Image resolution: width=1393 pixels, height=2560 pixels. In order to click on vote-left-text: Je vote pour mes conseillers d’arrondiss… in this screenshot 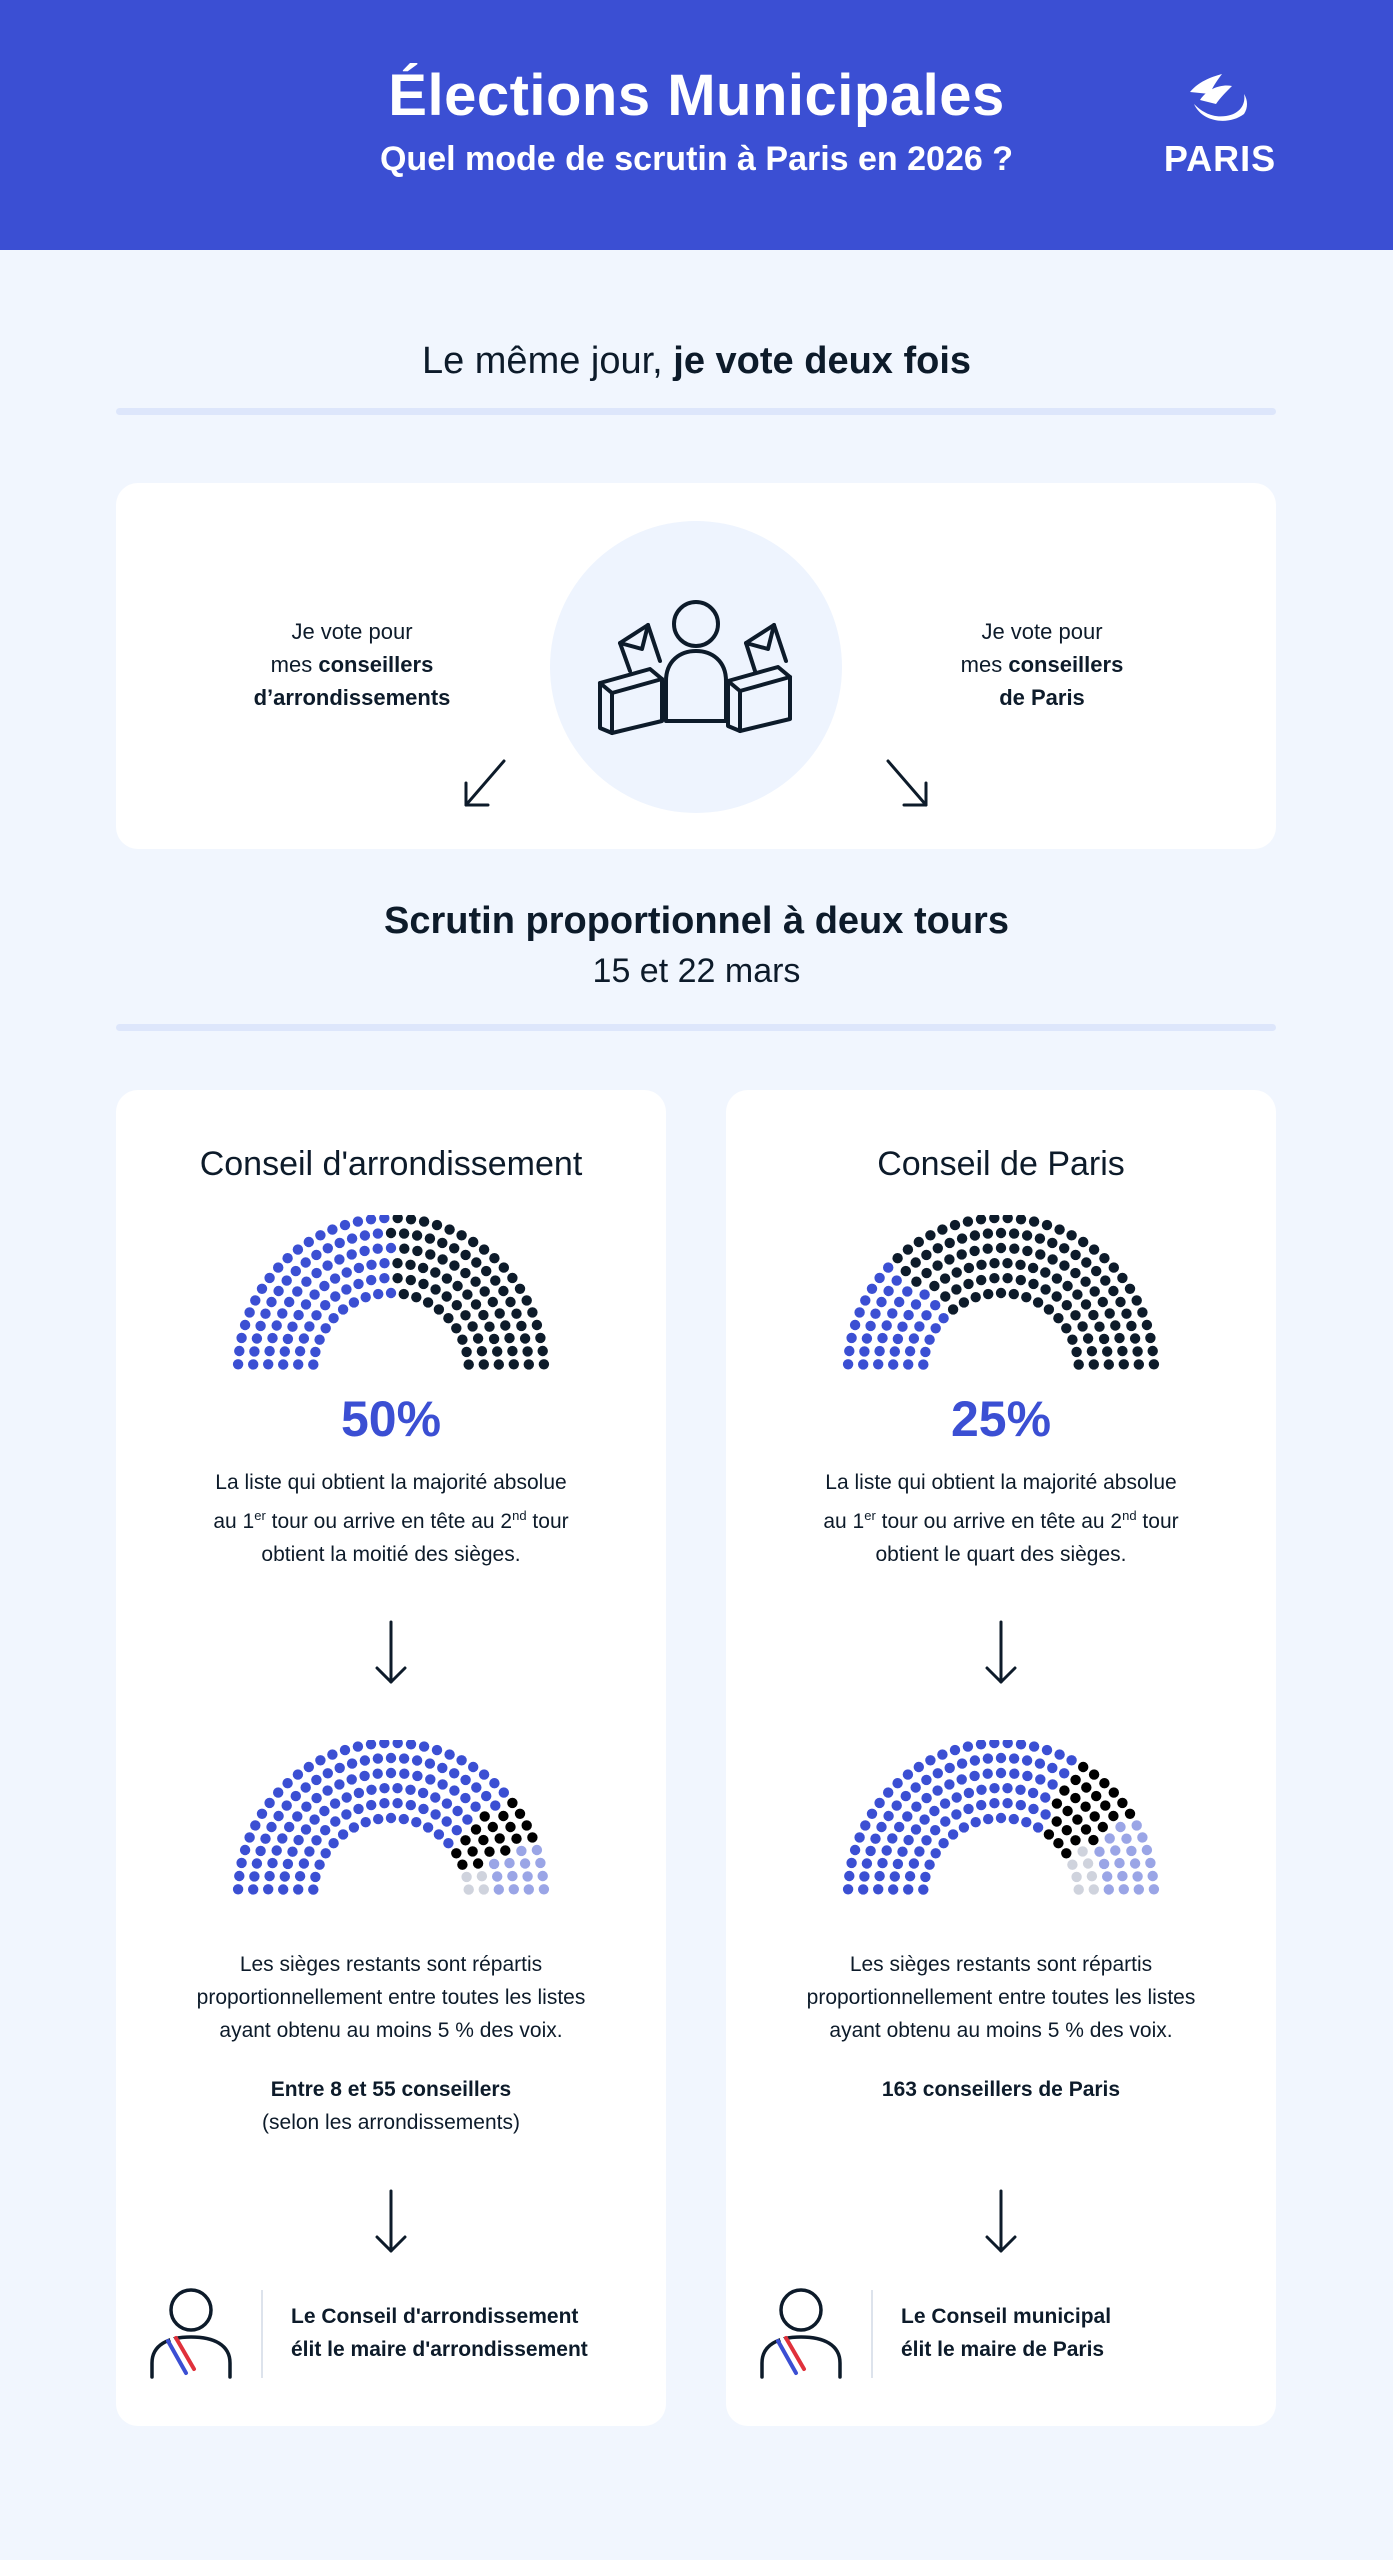, I will do `click(352, 664)`.